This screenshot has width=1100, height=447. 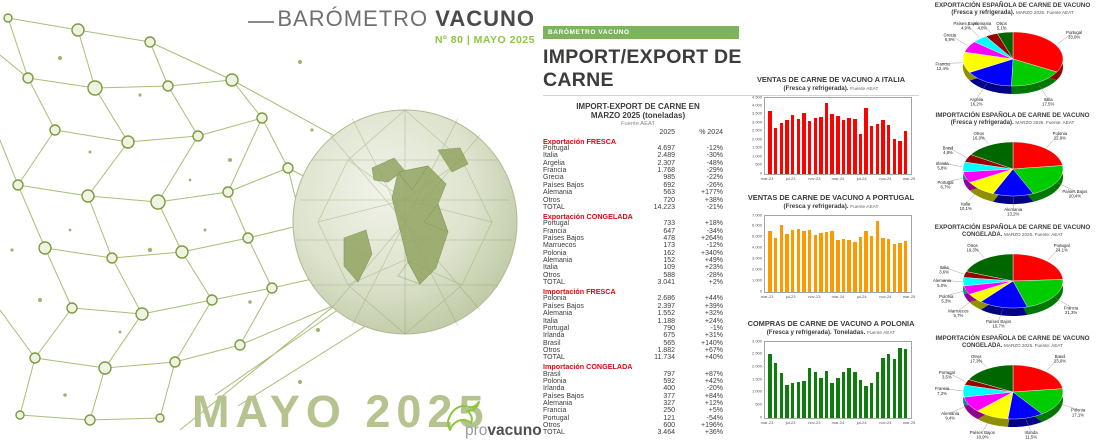 I want to click on y-tick: 3.000, so click(x=753, y=121).